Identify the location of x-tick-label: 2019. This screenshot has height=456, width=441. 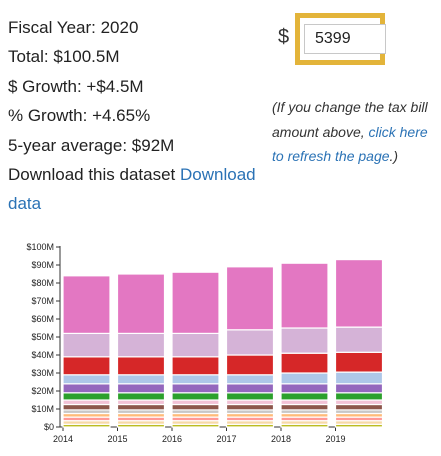
(335, 439).